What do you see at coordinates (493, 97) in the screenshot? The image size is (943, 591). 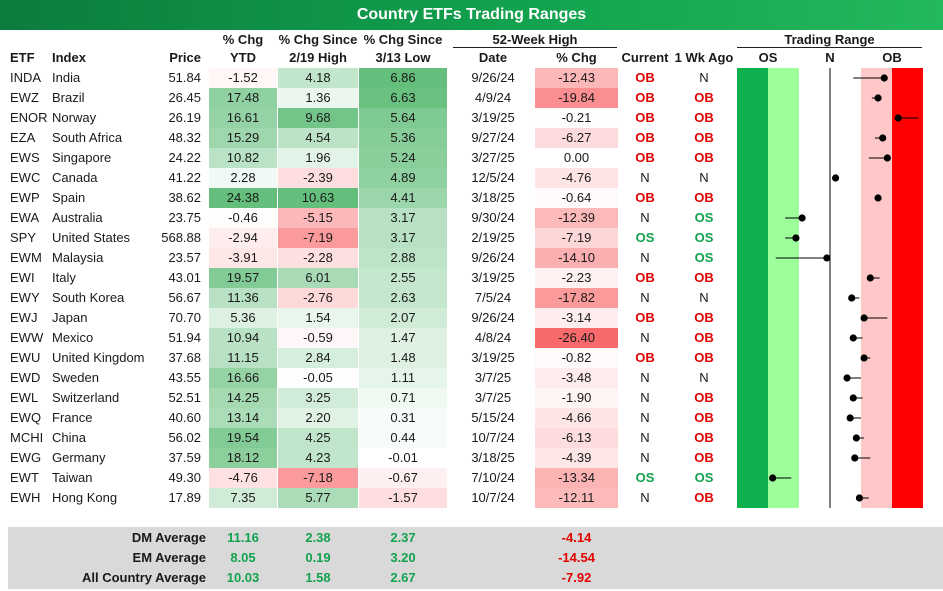 I see `high52-date: 4/9/24` at bounding box center [493, 97].